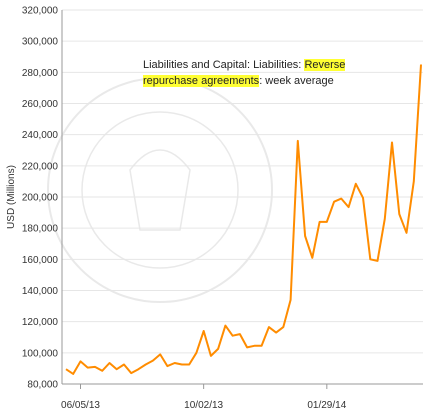 The image size is (434, 418). What do you see at coordinates (224, 65) in the screenshot?
I see `annotation-text-prefix: Liabilities and Capital: Liabilities:` at bounding box center [224, 65].